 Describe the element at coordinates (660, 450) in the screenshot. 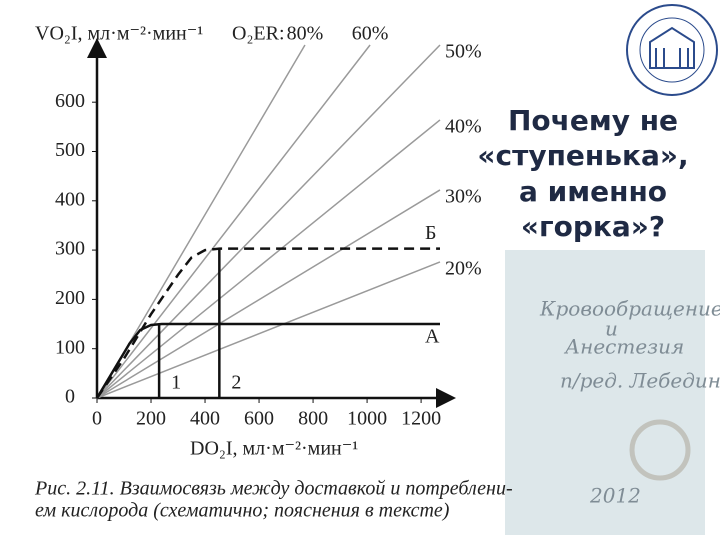

I see `stain` at that location.